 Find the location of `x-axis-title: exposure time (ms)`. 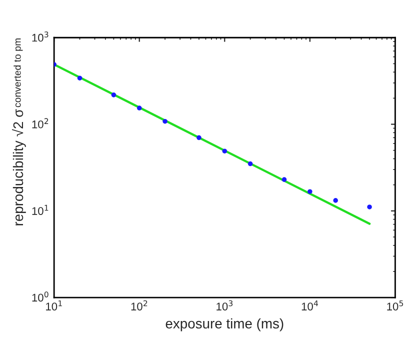

x-axis-title: exposure time (ms) is located at coordinates (225, 325).